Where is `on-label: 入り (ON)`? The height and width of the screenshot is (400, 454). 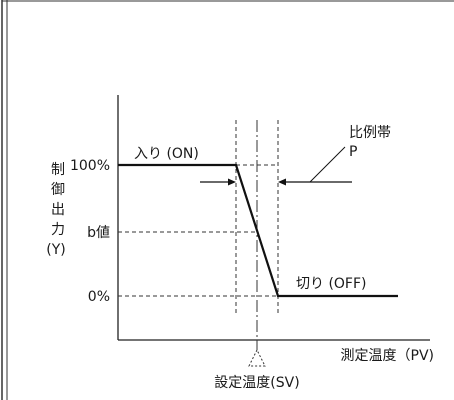 on-label: 入り (ON) is located at coordinates (166, 154).